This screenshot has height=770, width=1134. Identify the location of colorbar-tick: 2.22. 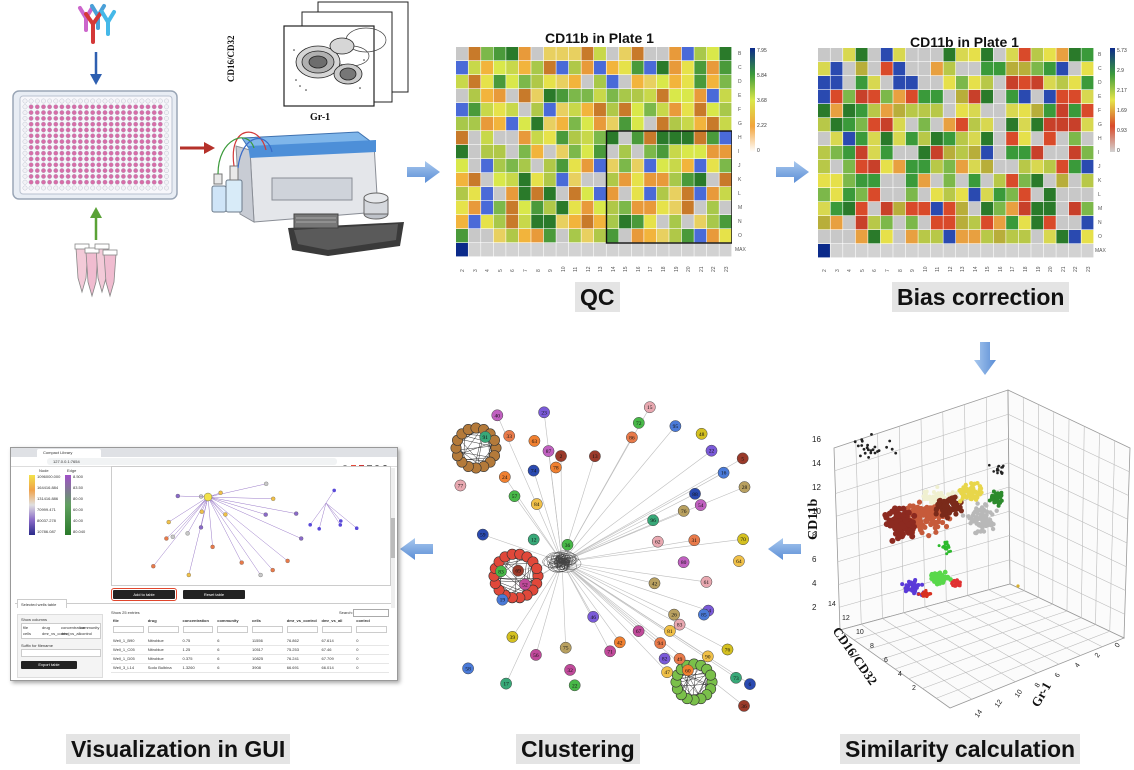
(762, 126).